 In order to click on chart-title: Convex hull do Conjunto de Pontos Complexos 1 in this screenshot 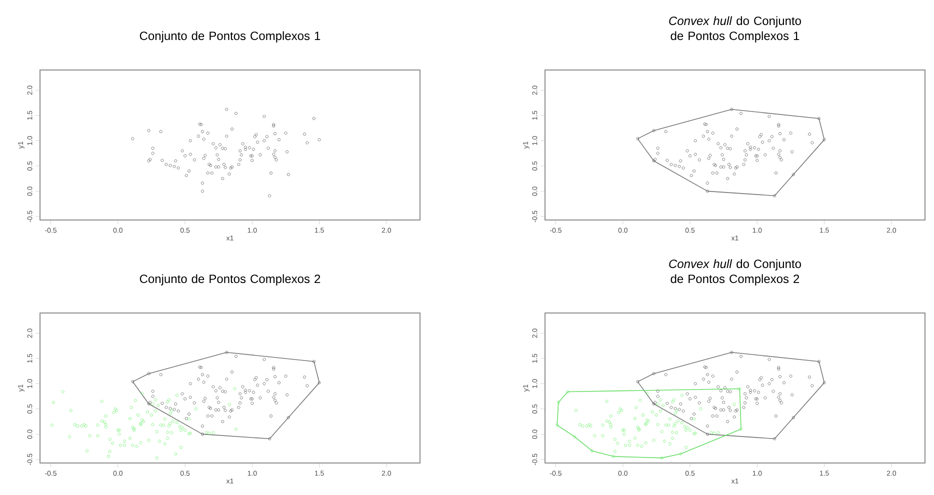, I will do `click(735, 29)`.